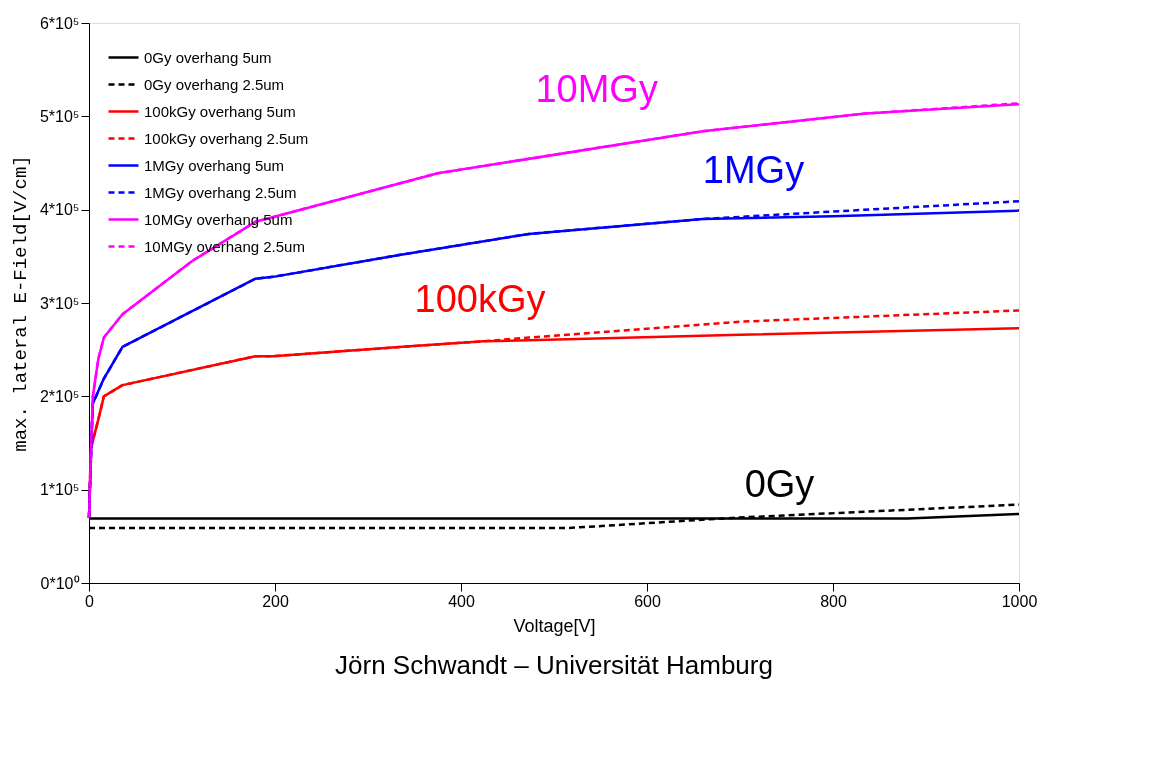  I want to click on x-tick-label: 800, so click(833, 601).